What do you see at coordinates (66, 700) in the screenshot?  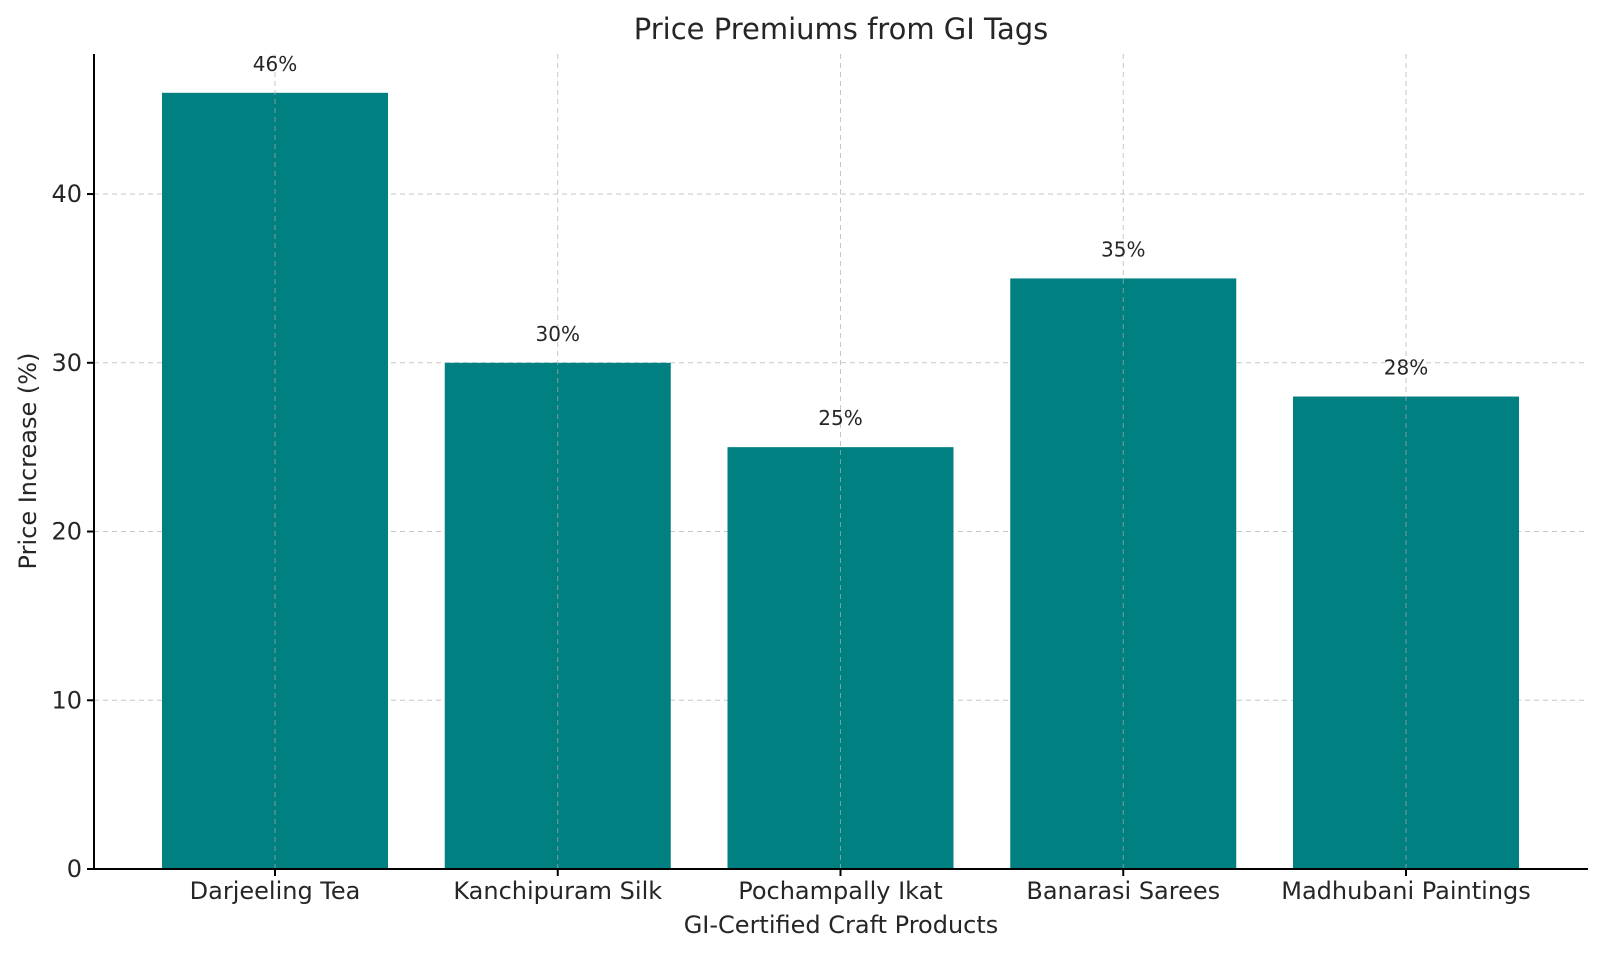 I see `y-tick-label: 10` at bounding box center [66, 700].